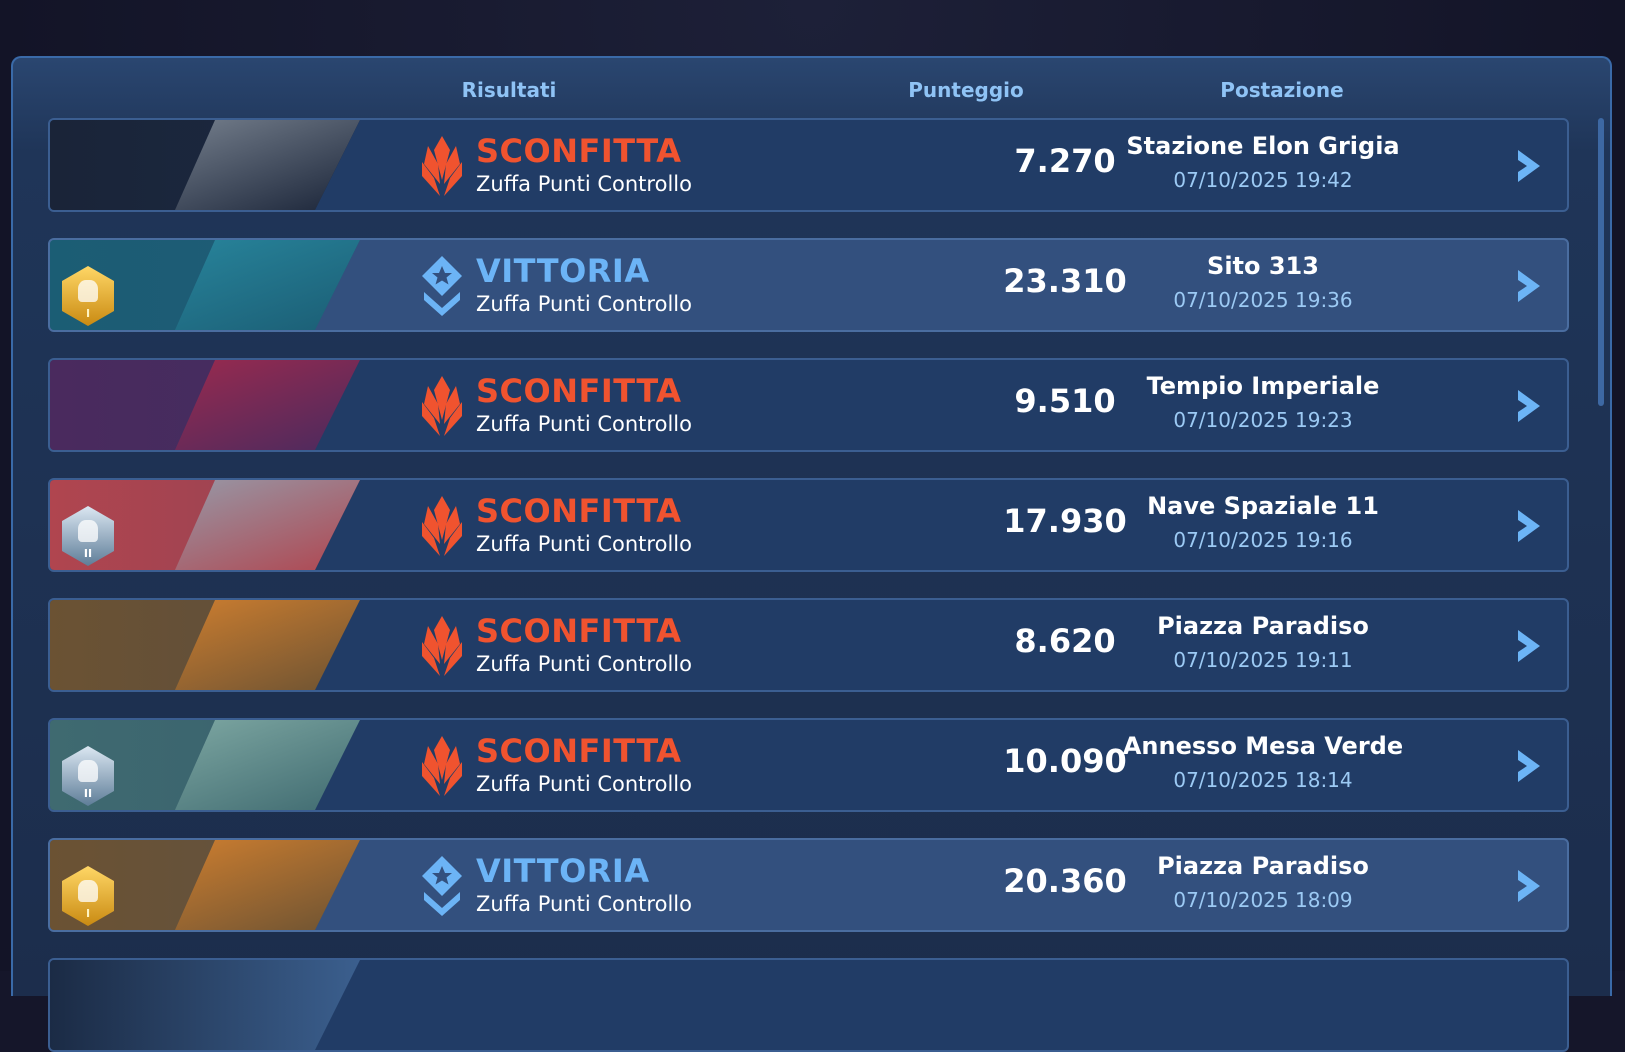  I want to click on scrollbar, so click(1601, 262).